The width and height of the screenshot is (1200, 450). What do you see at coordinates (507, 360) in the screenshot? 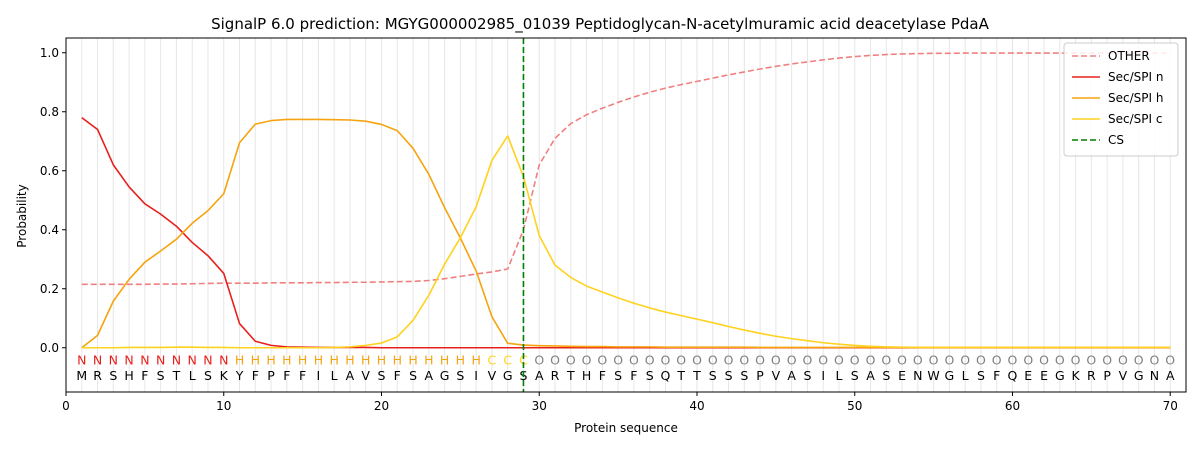
I see `region-label: C` at bounding box center [507, 360].